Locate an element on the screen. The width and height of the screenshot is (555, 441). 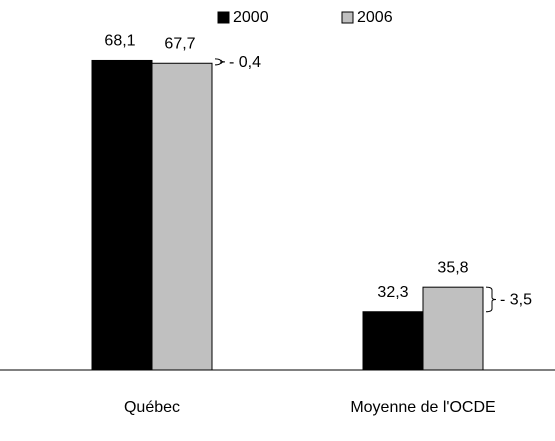
x-tick-label: Moyenne de l'OCDE is located at coordinates (422, 407).